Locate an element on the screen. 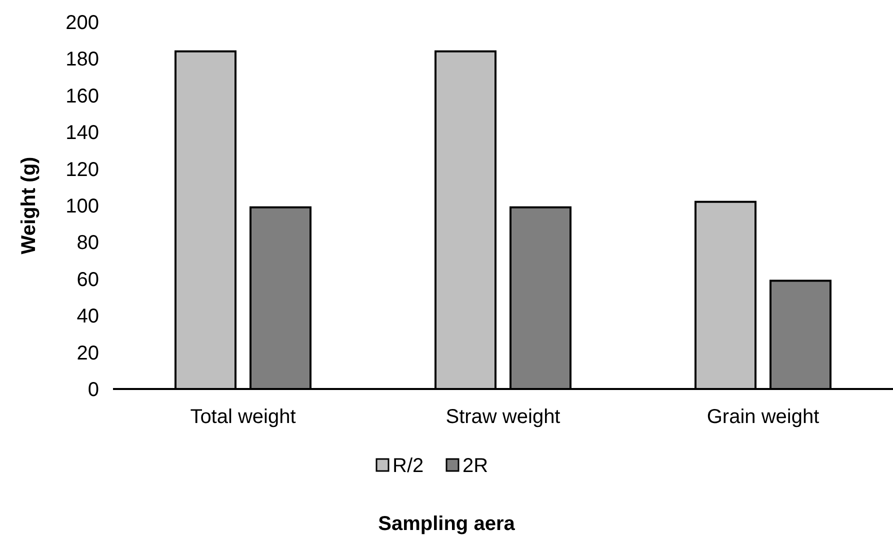  y-tick-label: 80 is located at coordinates (87, 243).